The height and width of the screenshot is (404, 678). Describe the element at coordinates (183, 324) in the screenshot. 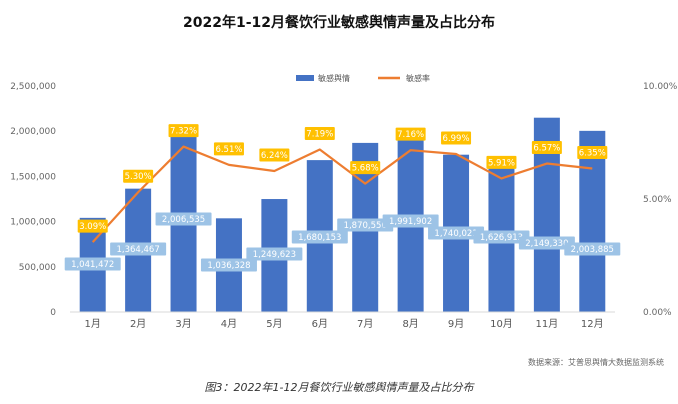

I see `x-tick-label: 3月` at that location.